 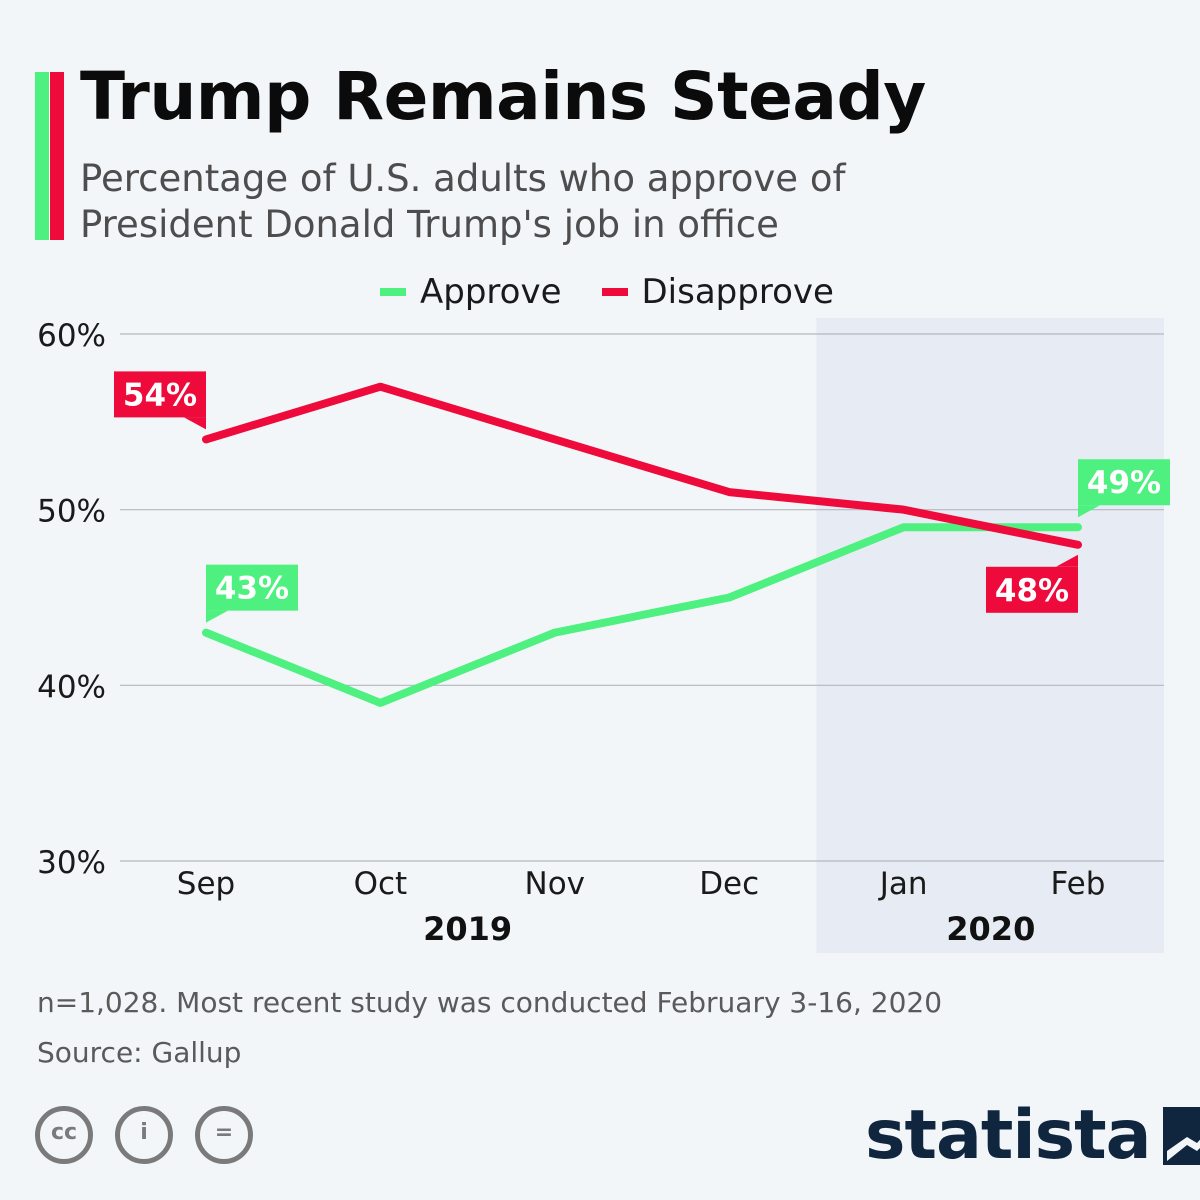 I want to click on data-label-approve: 49%, so click(x=1124, y=483).